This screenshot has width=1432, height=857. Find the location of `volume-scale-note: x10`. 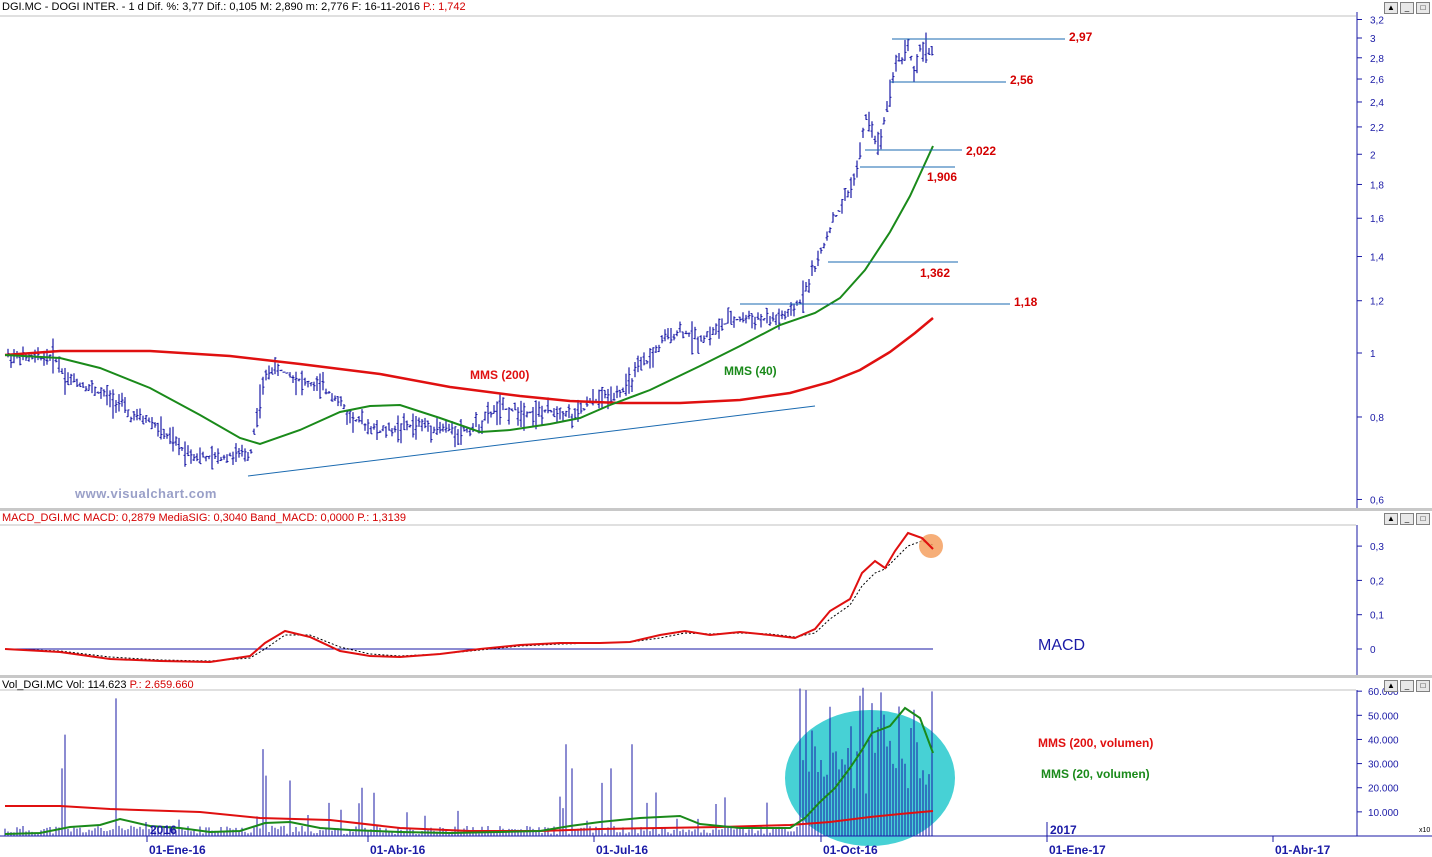

volume-scale-note: x10 is located at coordinates (1424, 830).